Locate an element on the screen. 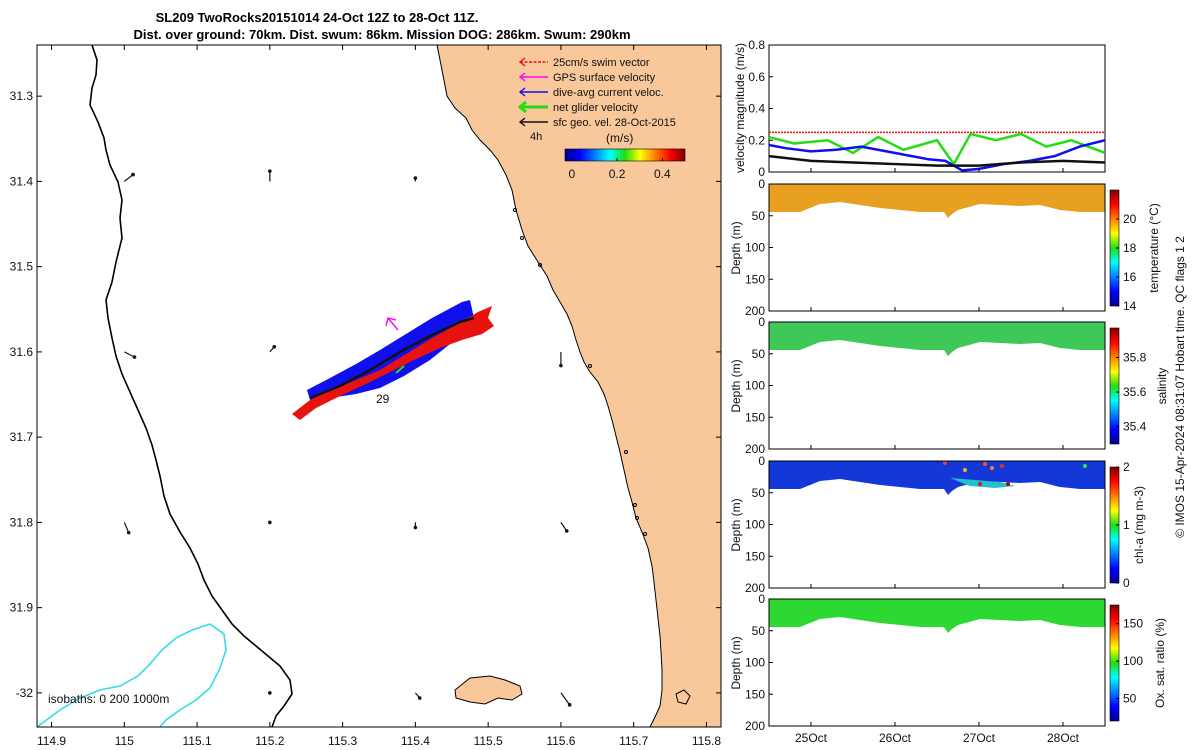 This screenshot has height=750, width=1200. salinity-cblabel: salinity is located at coordinates (1162, 386).